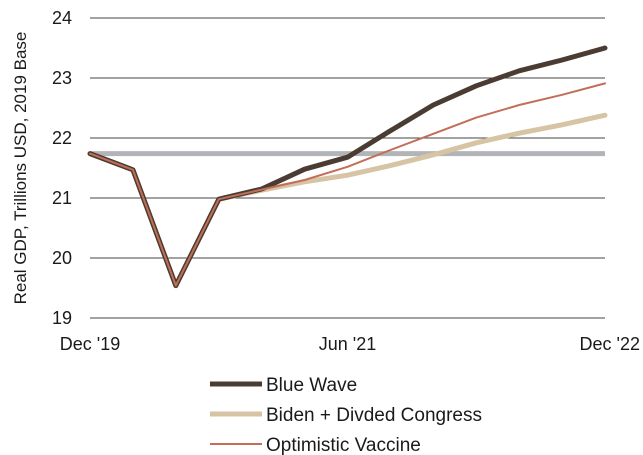 The width and height of the screenshot is (643, 455). I want to click on x-tick-label: Dec '19, so click(90, 344).